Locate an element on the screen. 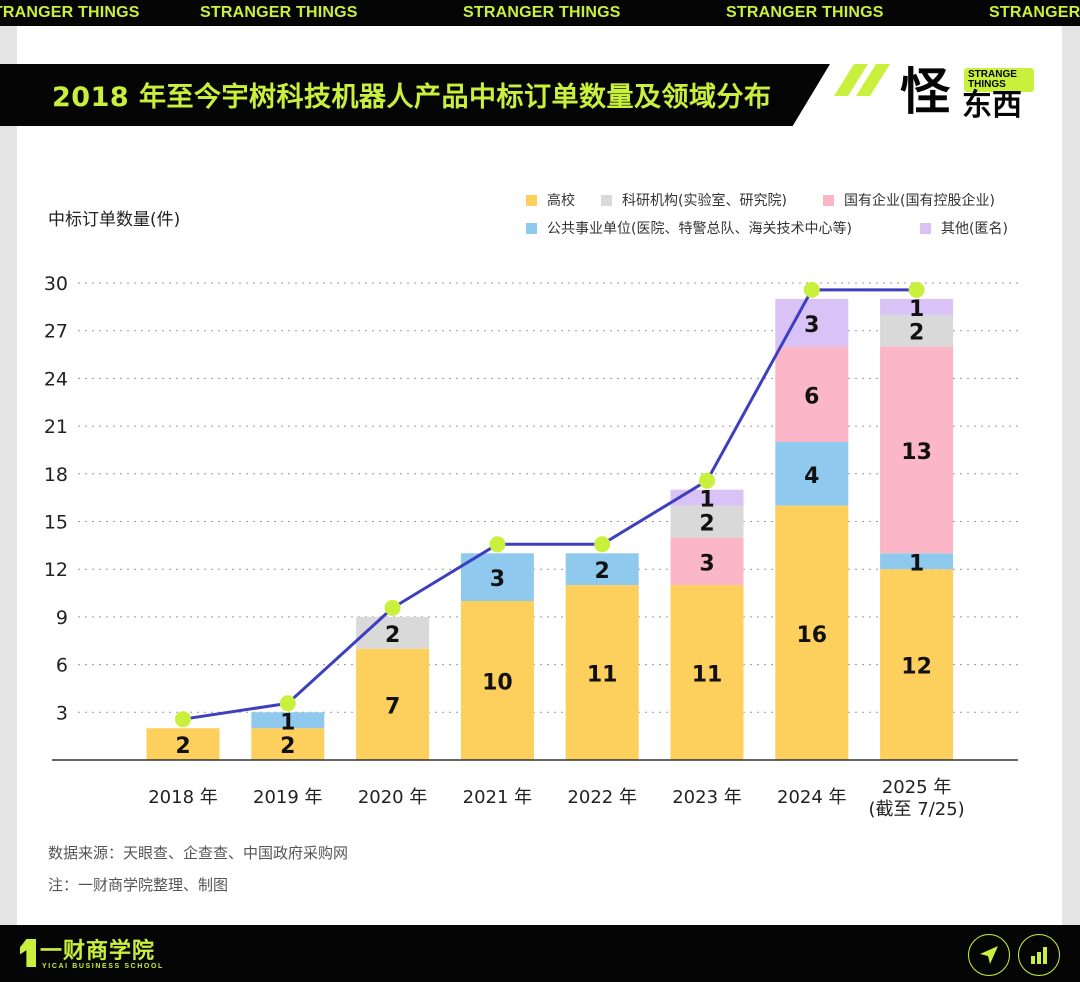 This screenshot has width=1080, height=982. y-tick-label: 15 is located at coordinates (56, 523).